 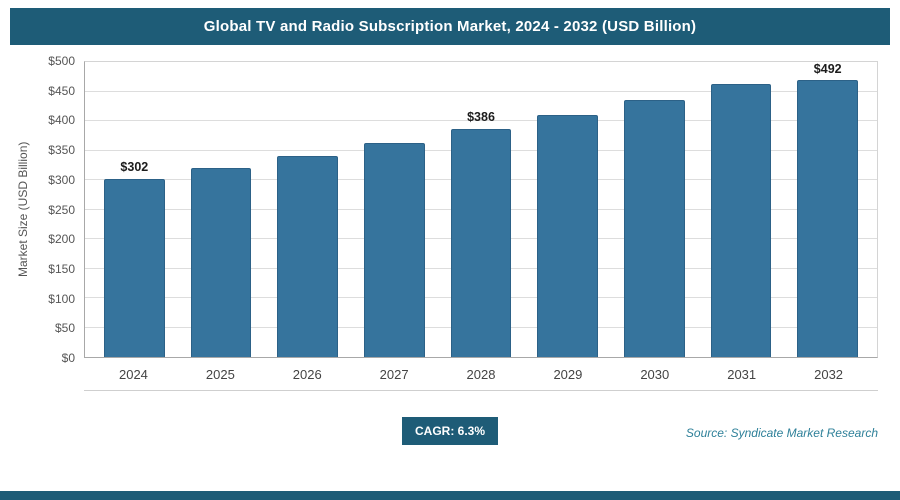 What do you see at coordinates (450, 495) in the screenshot?
I see `bottom-accent-strip` at bounding box center [450, 495].